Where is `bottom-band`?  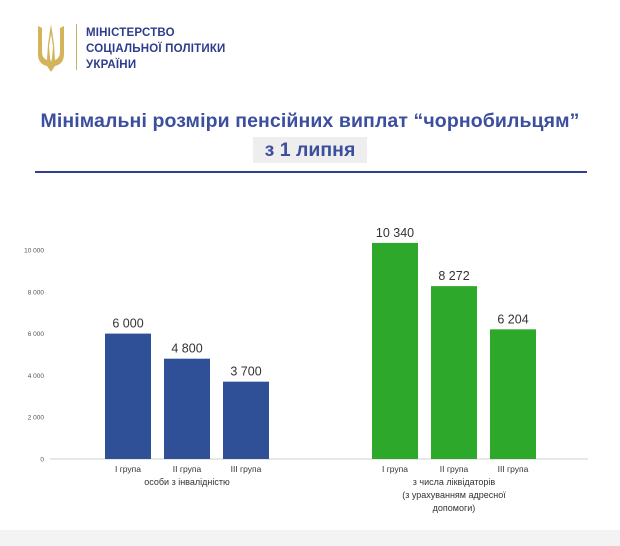 bottom-band is located at coordinates (310, 538).